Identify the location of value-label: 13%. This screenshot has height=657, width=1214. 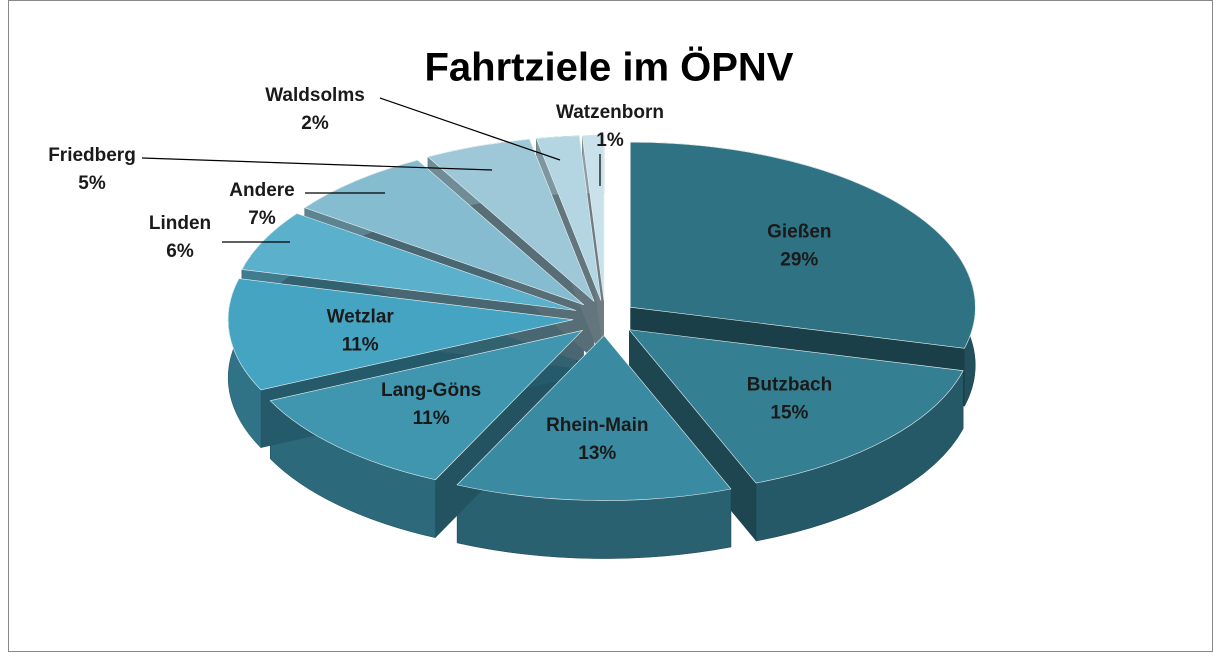
(597, 453).